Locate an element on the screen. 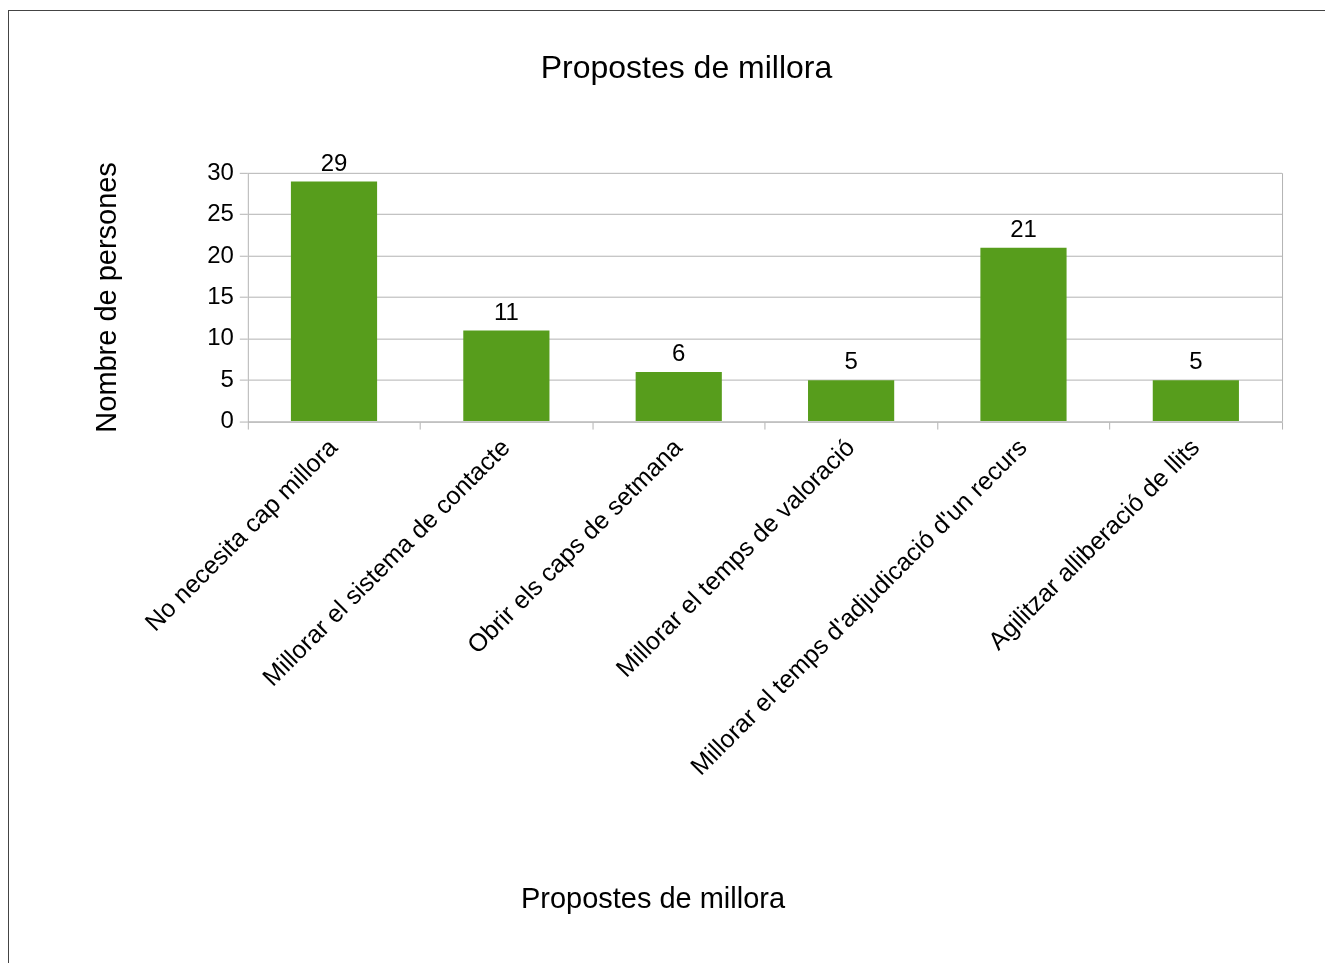 Image resolution: width=1326 pixels, height=964 pixels. y-tick-label: 5 is located at coordinates (227, 378).